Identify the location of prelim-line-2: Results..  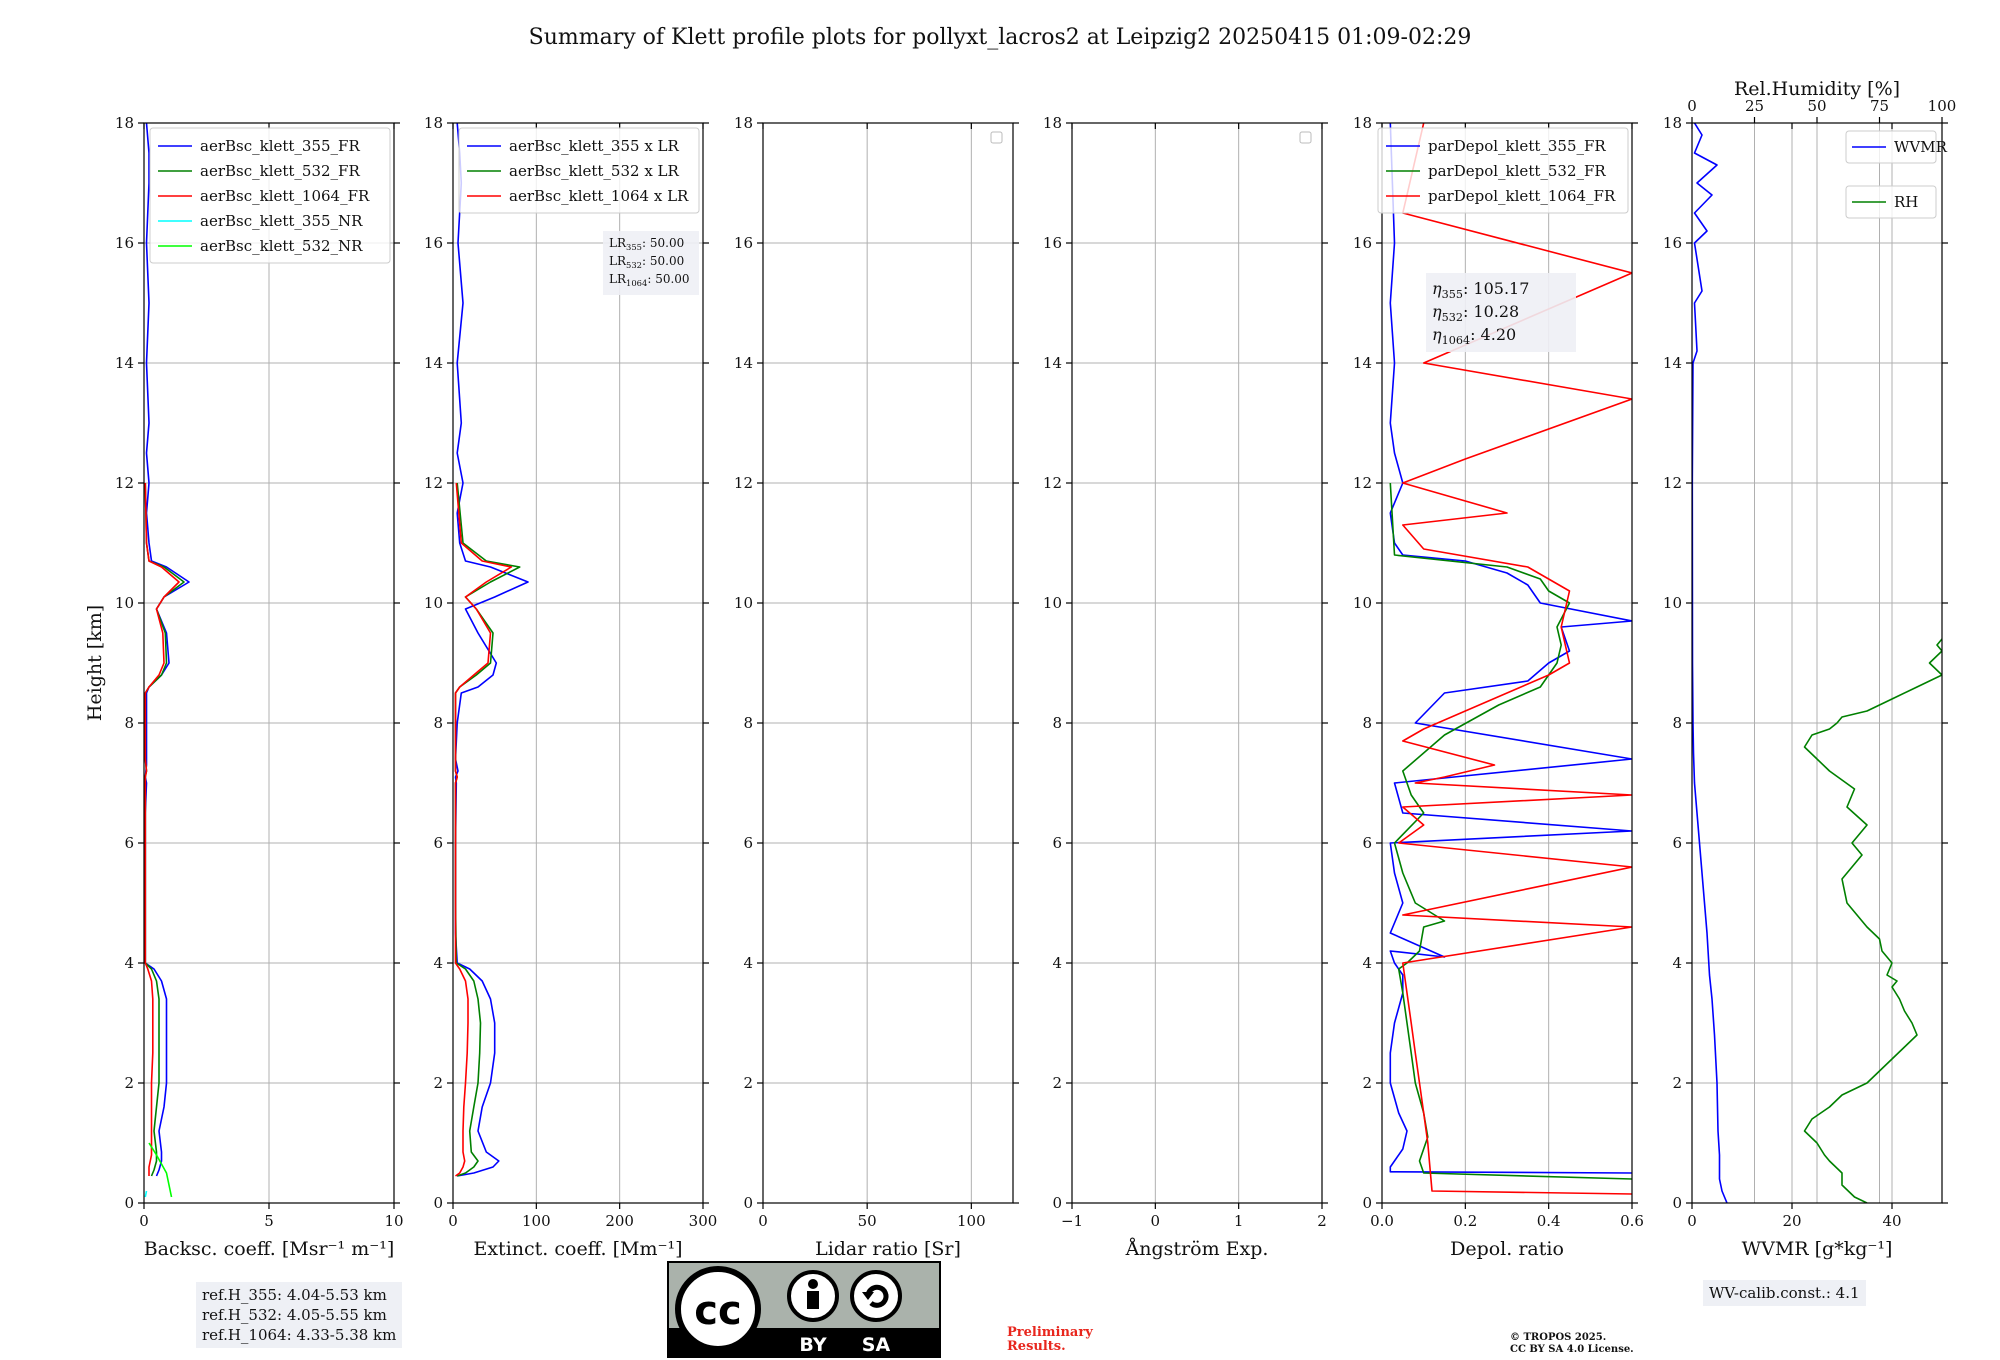
(1036, 1346).